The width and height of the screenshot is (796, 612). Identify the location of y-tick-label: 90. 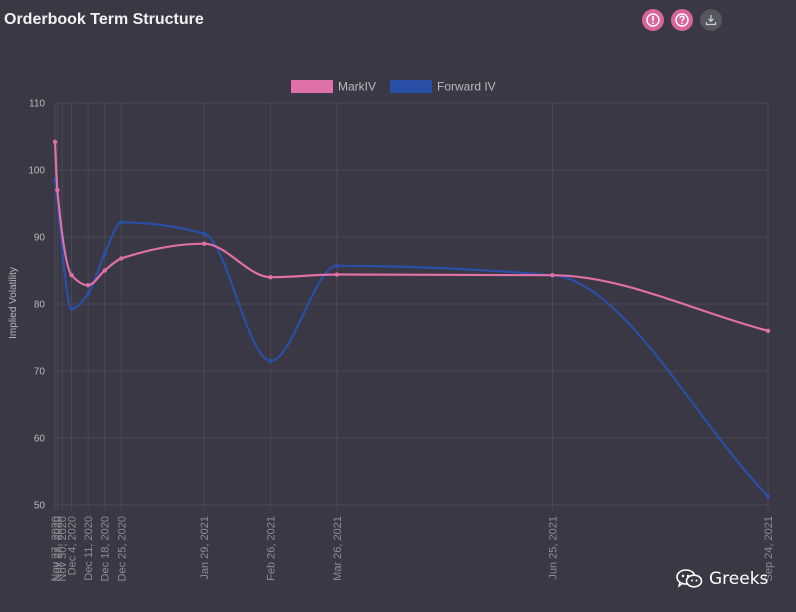
(40, 238).